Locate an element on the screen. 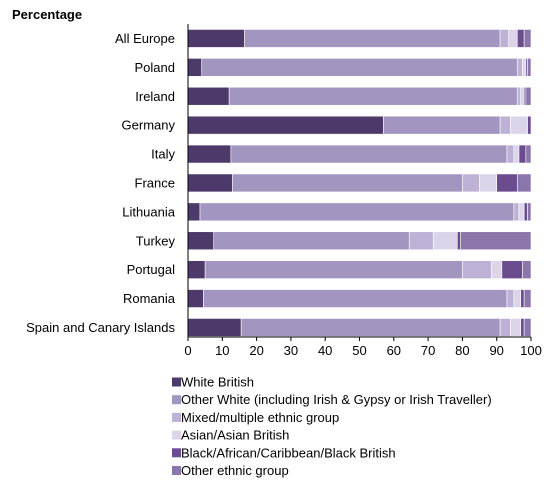 The height and width of the screenshot is (494, 556). legend-label: Other ethnic group is located at coordinates (235, 470).